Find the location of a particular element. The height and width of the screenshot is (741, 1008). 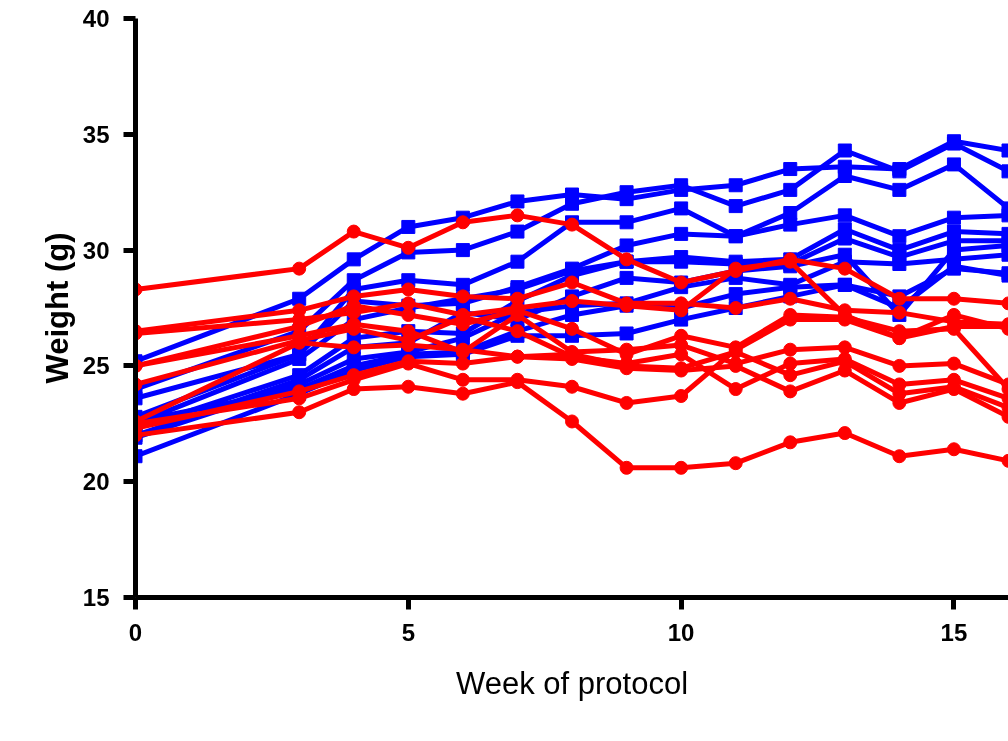

x-axis-title: Week of protocol is located at coordinates (572, 683).